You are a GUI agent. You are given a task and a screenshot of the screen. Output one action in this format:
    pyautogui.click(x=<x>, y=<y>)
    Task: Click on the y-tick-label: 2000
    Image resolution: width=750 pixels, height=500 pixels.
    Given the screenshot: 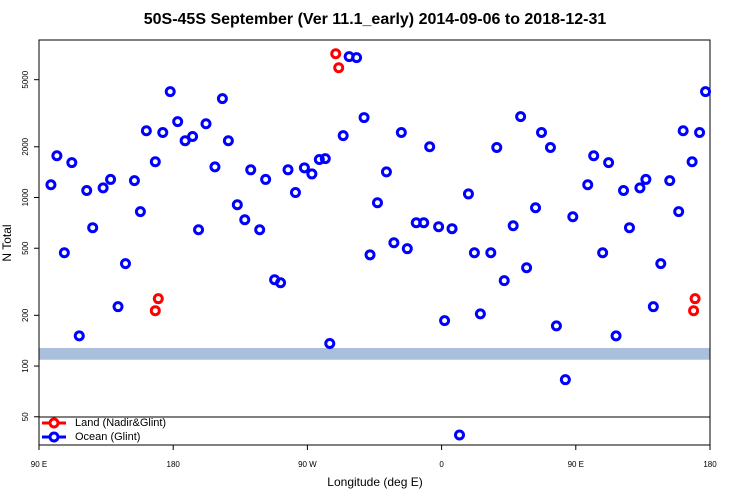 What is the action you would take?
    pyautogui.click(x=25, y=146)
    